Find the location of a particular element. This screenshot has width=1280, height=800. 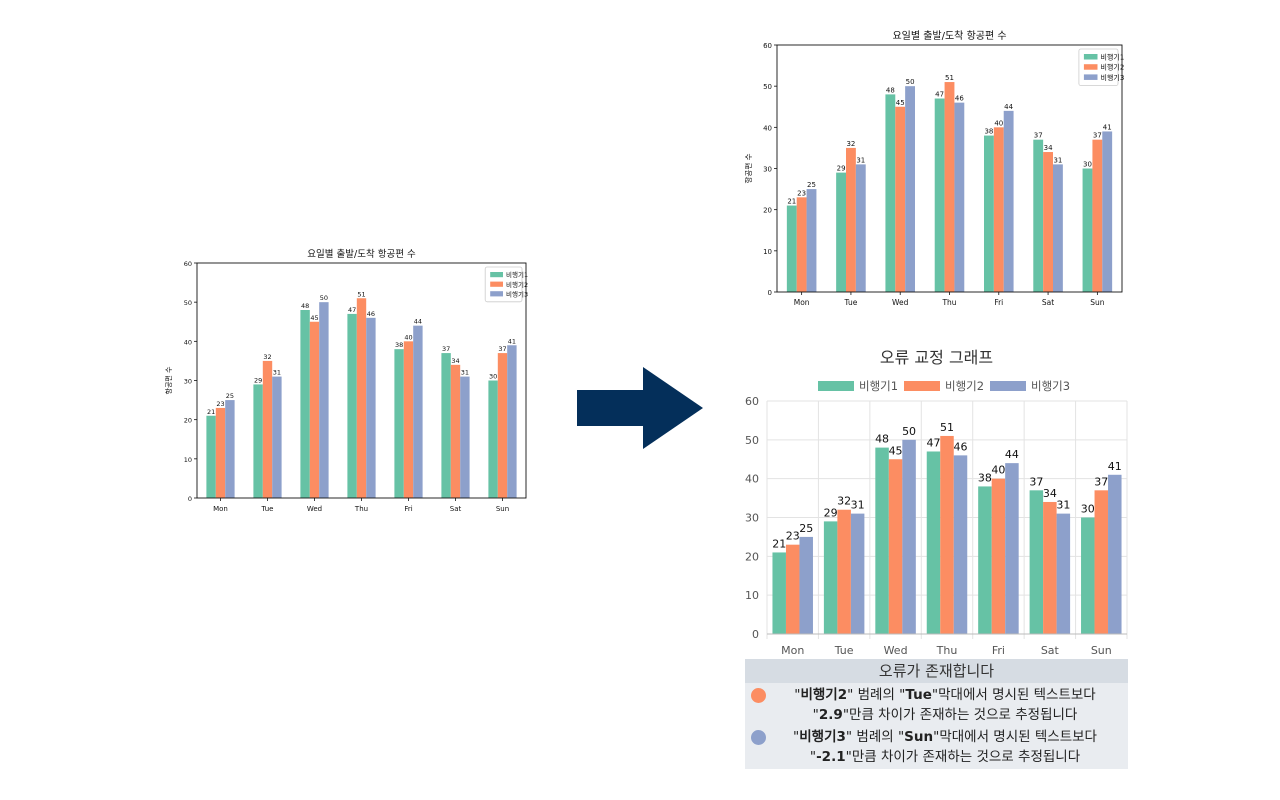

bar-value-label: 45 is located at coordinates (900, 103).